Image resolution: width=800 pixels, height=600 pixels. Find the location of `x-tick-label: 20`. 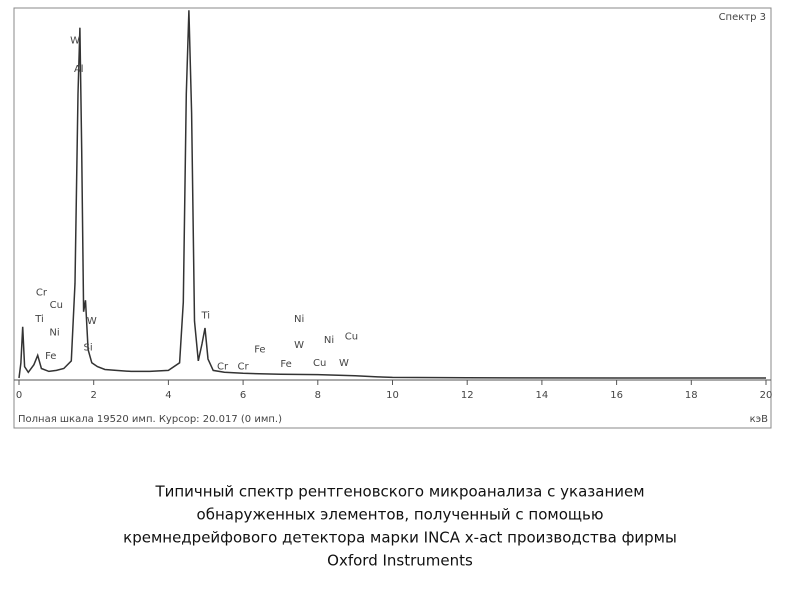

x-tick-label: 20 is located at coordinates (766, 395).